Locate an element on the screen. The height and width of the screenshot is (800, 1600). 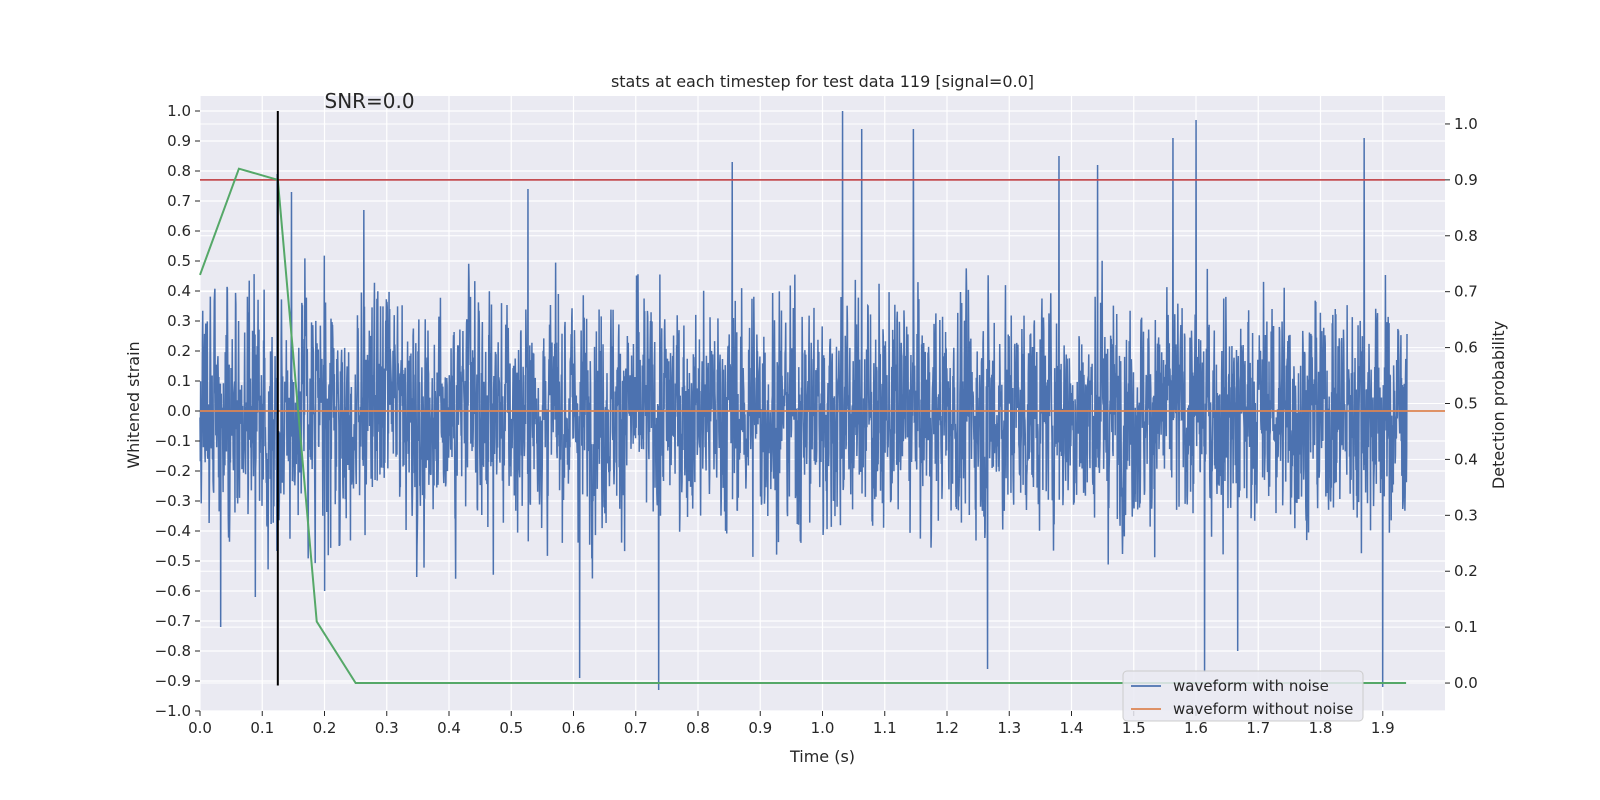
x-tick-label: 1.6 is located at coordinates (1196, 728).